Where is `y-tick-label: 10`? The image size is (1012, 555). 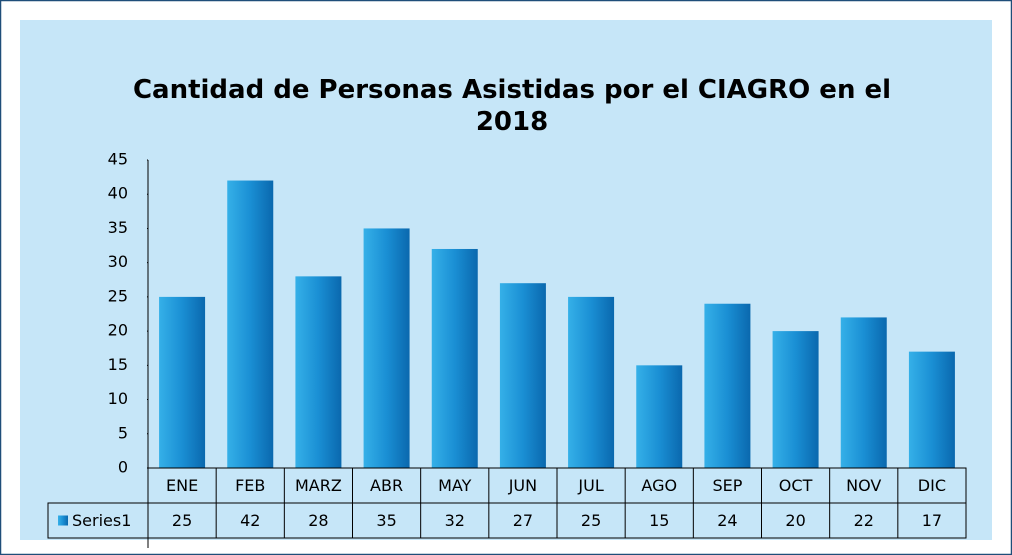
y-tick-label: 10 is located at coordinates (118, 398).